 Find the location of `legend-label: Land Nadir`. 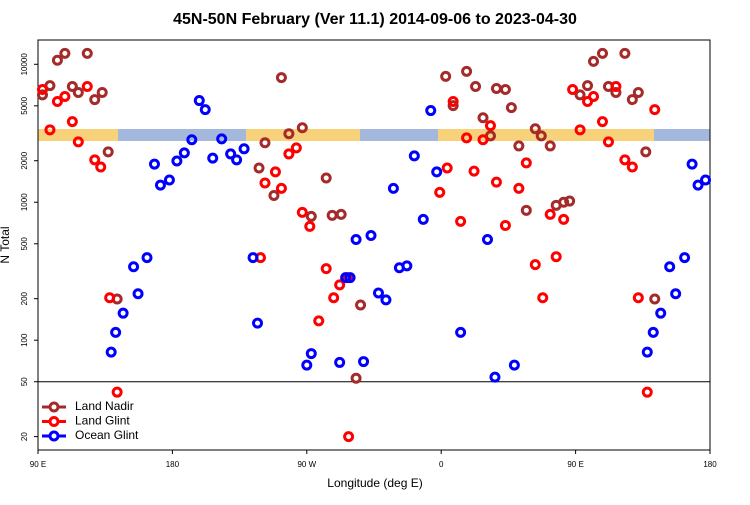

legend-label: Land Nadir is located at coordinates (104, 406).